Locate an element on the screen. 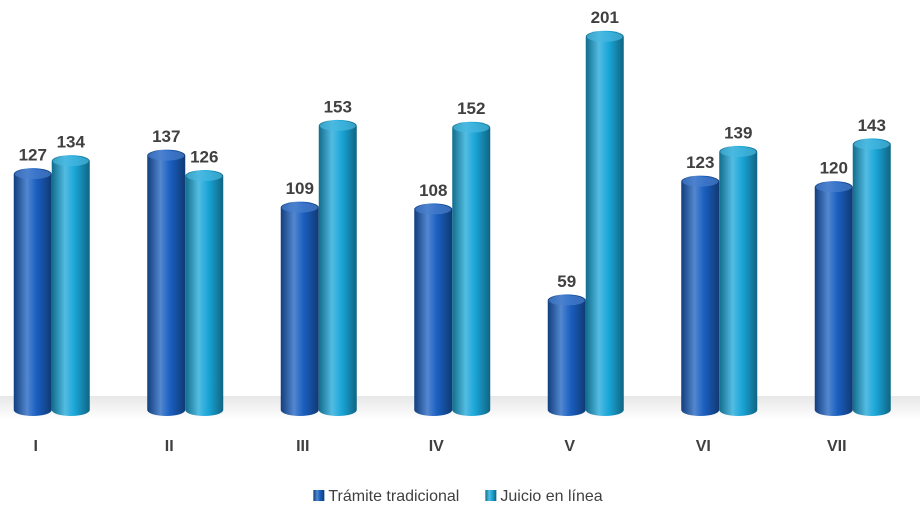 The width and height of the screenshot is (920, 512). legend-item: Trámite tradicional is located at coordinates (386, 496).